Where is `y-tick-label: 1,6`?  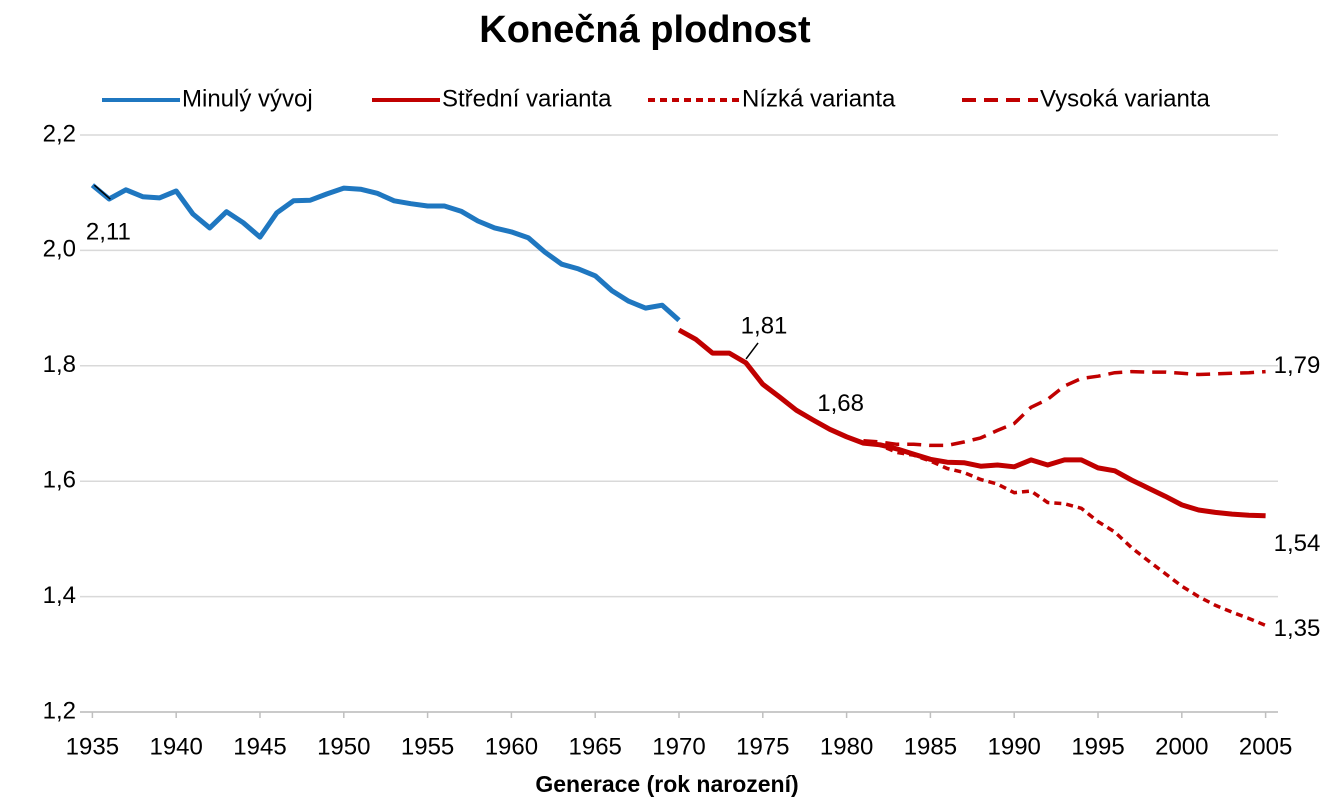 y-tick-label: 1,6 is located at coordinates (59, 480).